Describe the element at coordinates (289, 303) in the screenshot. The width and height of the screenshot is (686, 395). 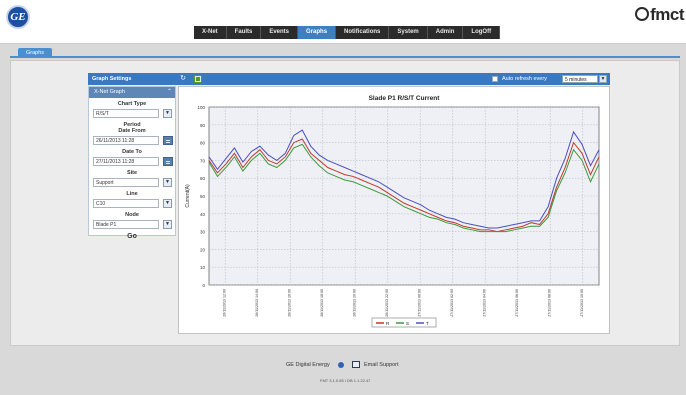
I see `x-tick-label: 26/11/2013 16:00` at that location.